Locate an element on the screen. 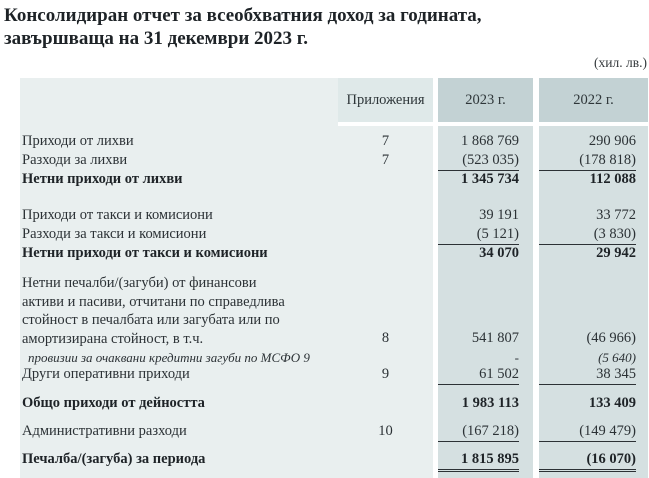  column-band-2023 is located at coordinates (485, 278).